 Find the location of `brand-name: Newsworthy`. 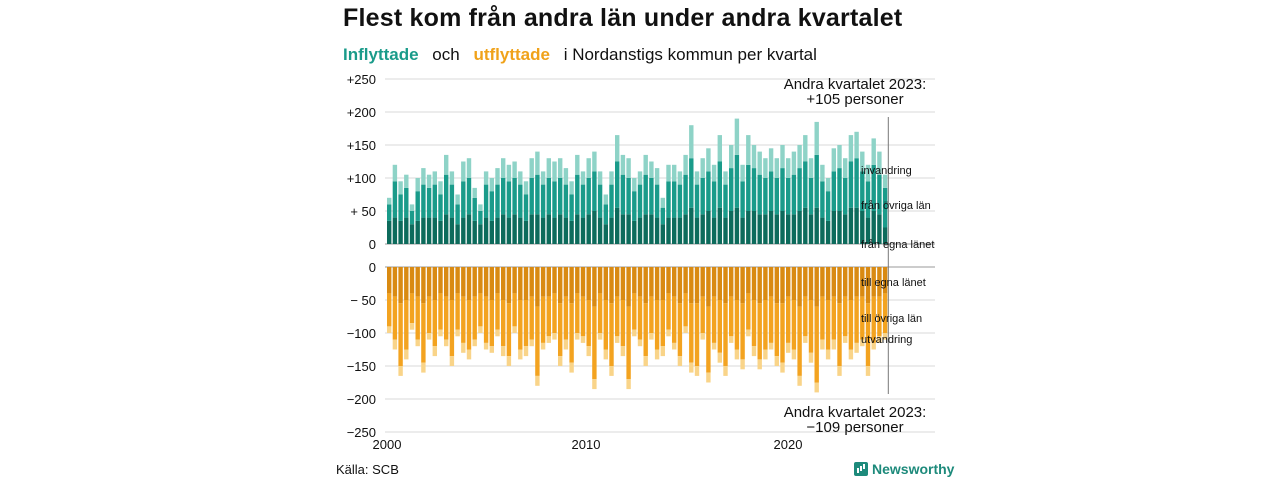

brand-name: Newsworthy is located at coordinates (913, 469).